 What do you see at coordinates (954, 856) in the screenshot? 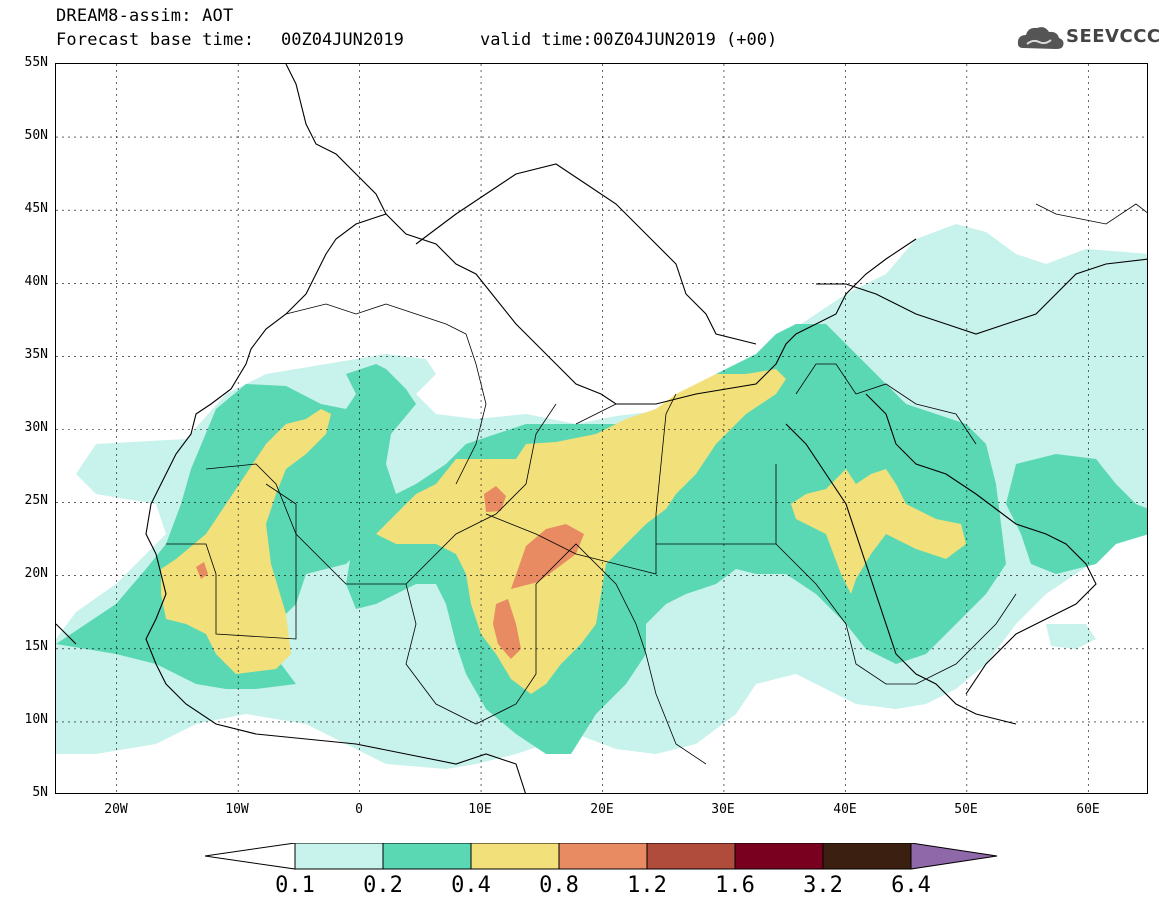
I see `colorbar-over-arrow` at bounding box center [954, 856].